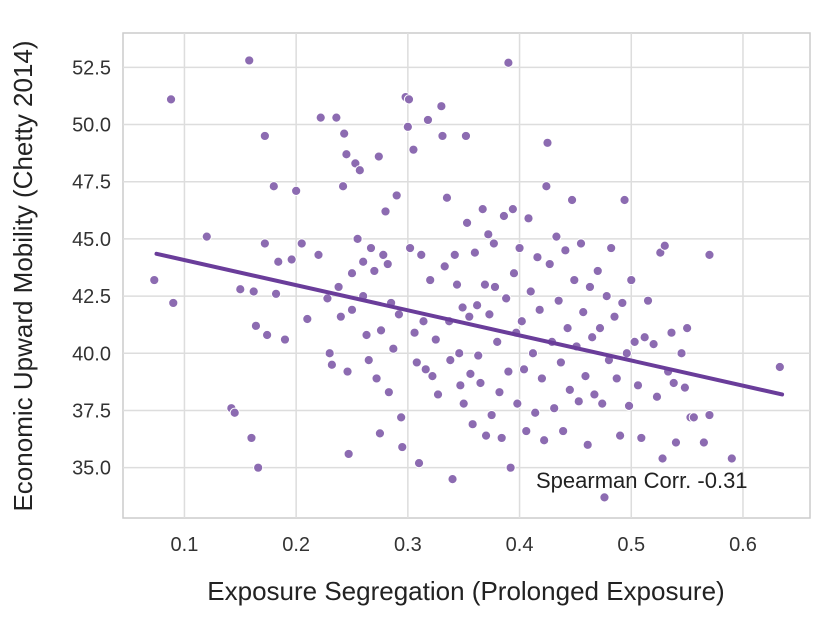 The image size is (831, 618). What do you see at coordinates (185, 545) in the screenshot?
I see `x-tick-label: 0.1` at bounding box center [185, 545].